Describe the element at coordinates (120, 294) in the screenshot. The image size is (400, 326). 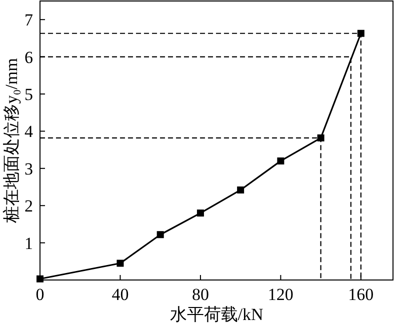
I see `x-tick-label: 40` at that location.